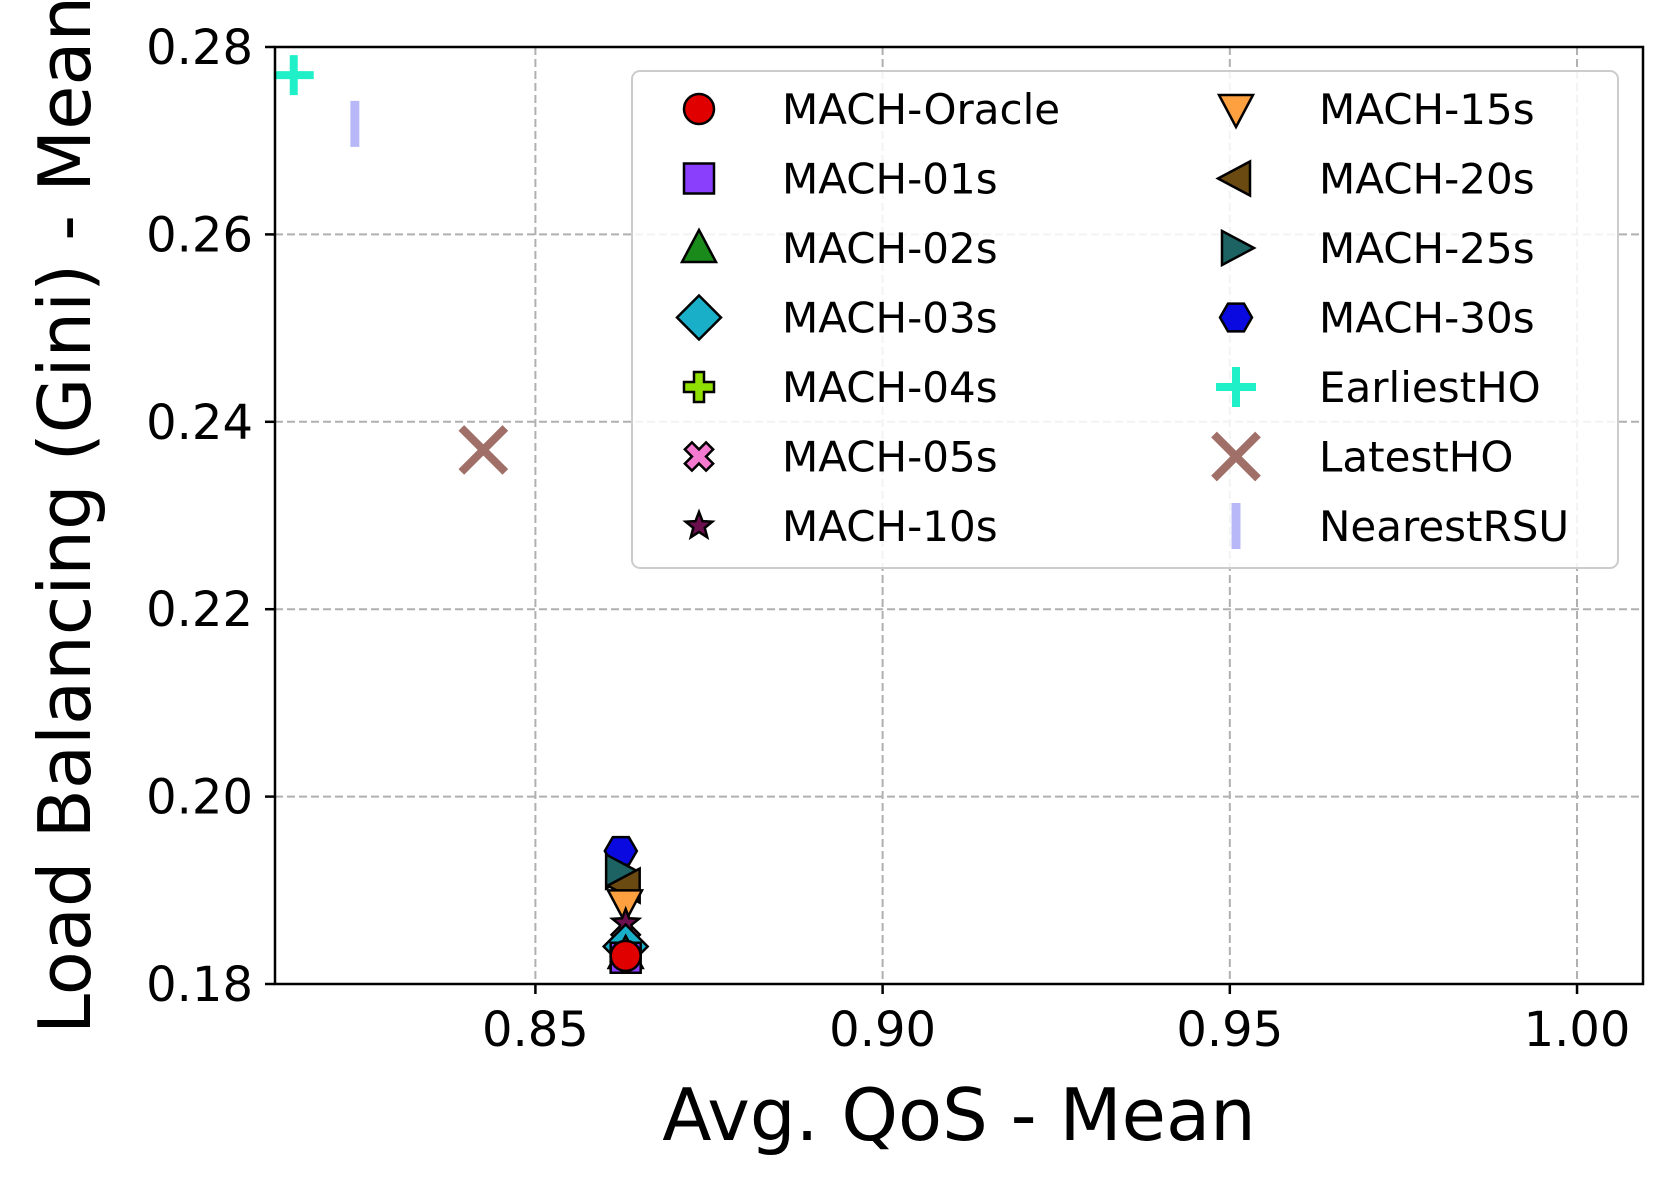  What do you see at coordinates (199, 798) in the screenshot?
I see `y-tick-label: 0.20` at bounding box center [199, 798].